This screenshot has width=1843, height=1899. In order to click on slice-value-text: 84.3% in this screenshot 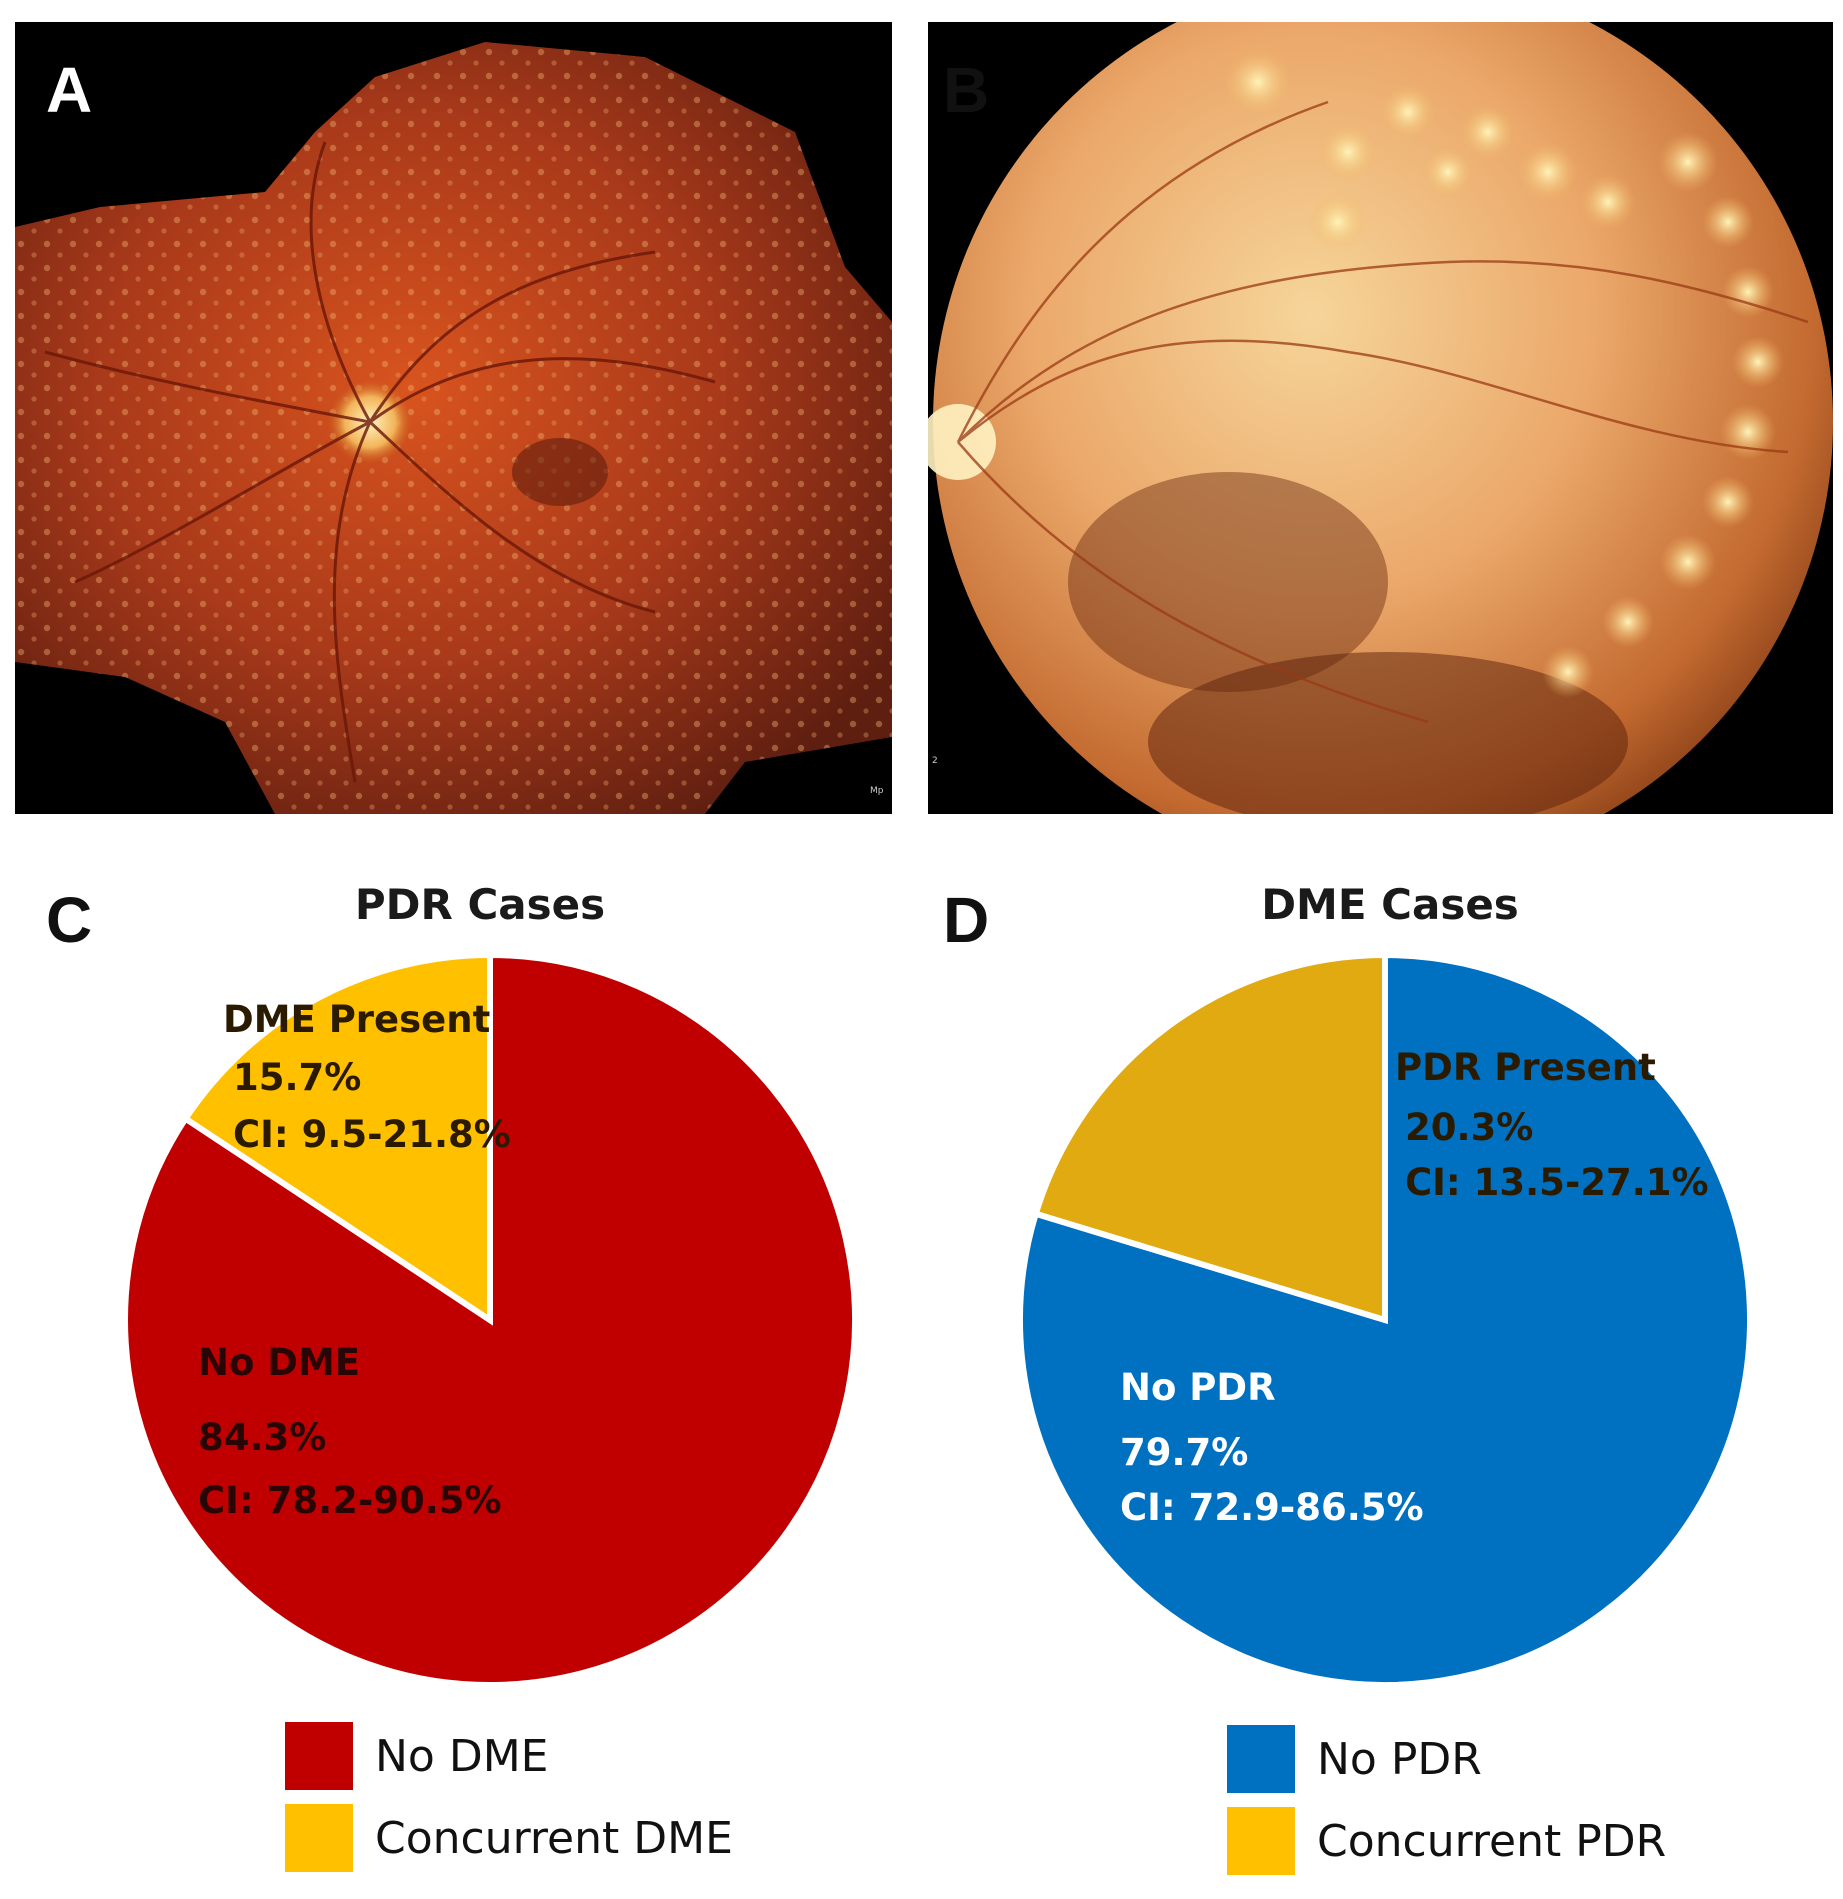, I will do `click(262, 1437)`.